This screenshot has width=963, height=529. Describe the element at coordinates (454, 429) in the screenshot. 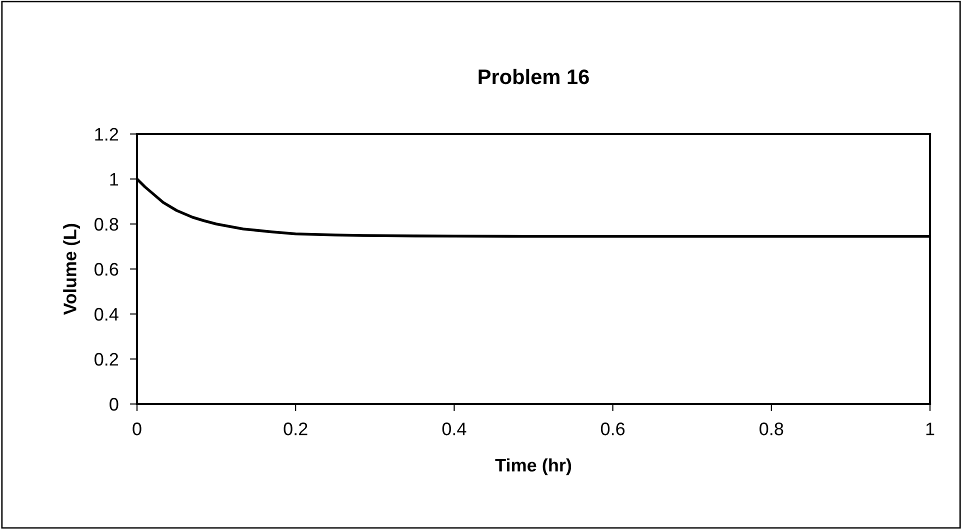

I see `x-tick-label: 0.4` at that location.